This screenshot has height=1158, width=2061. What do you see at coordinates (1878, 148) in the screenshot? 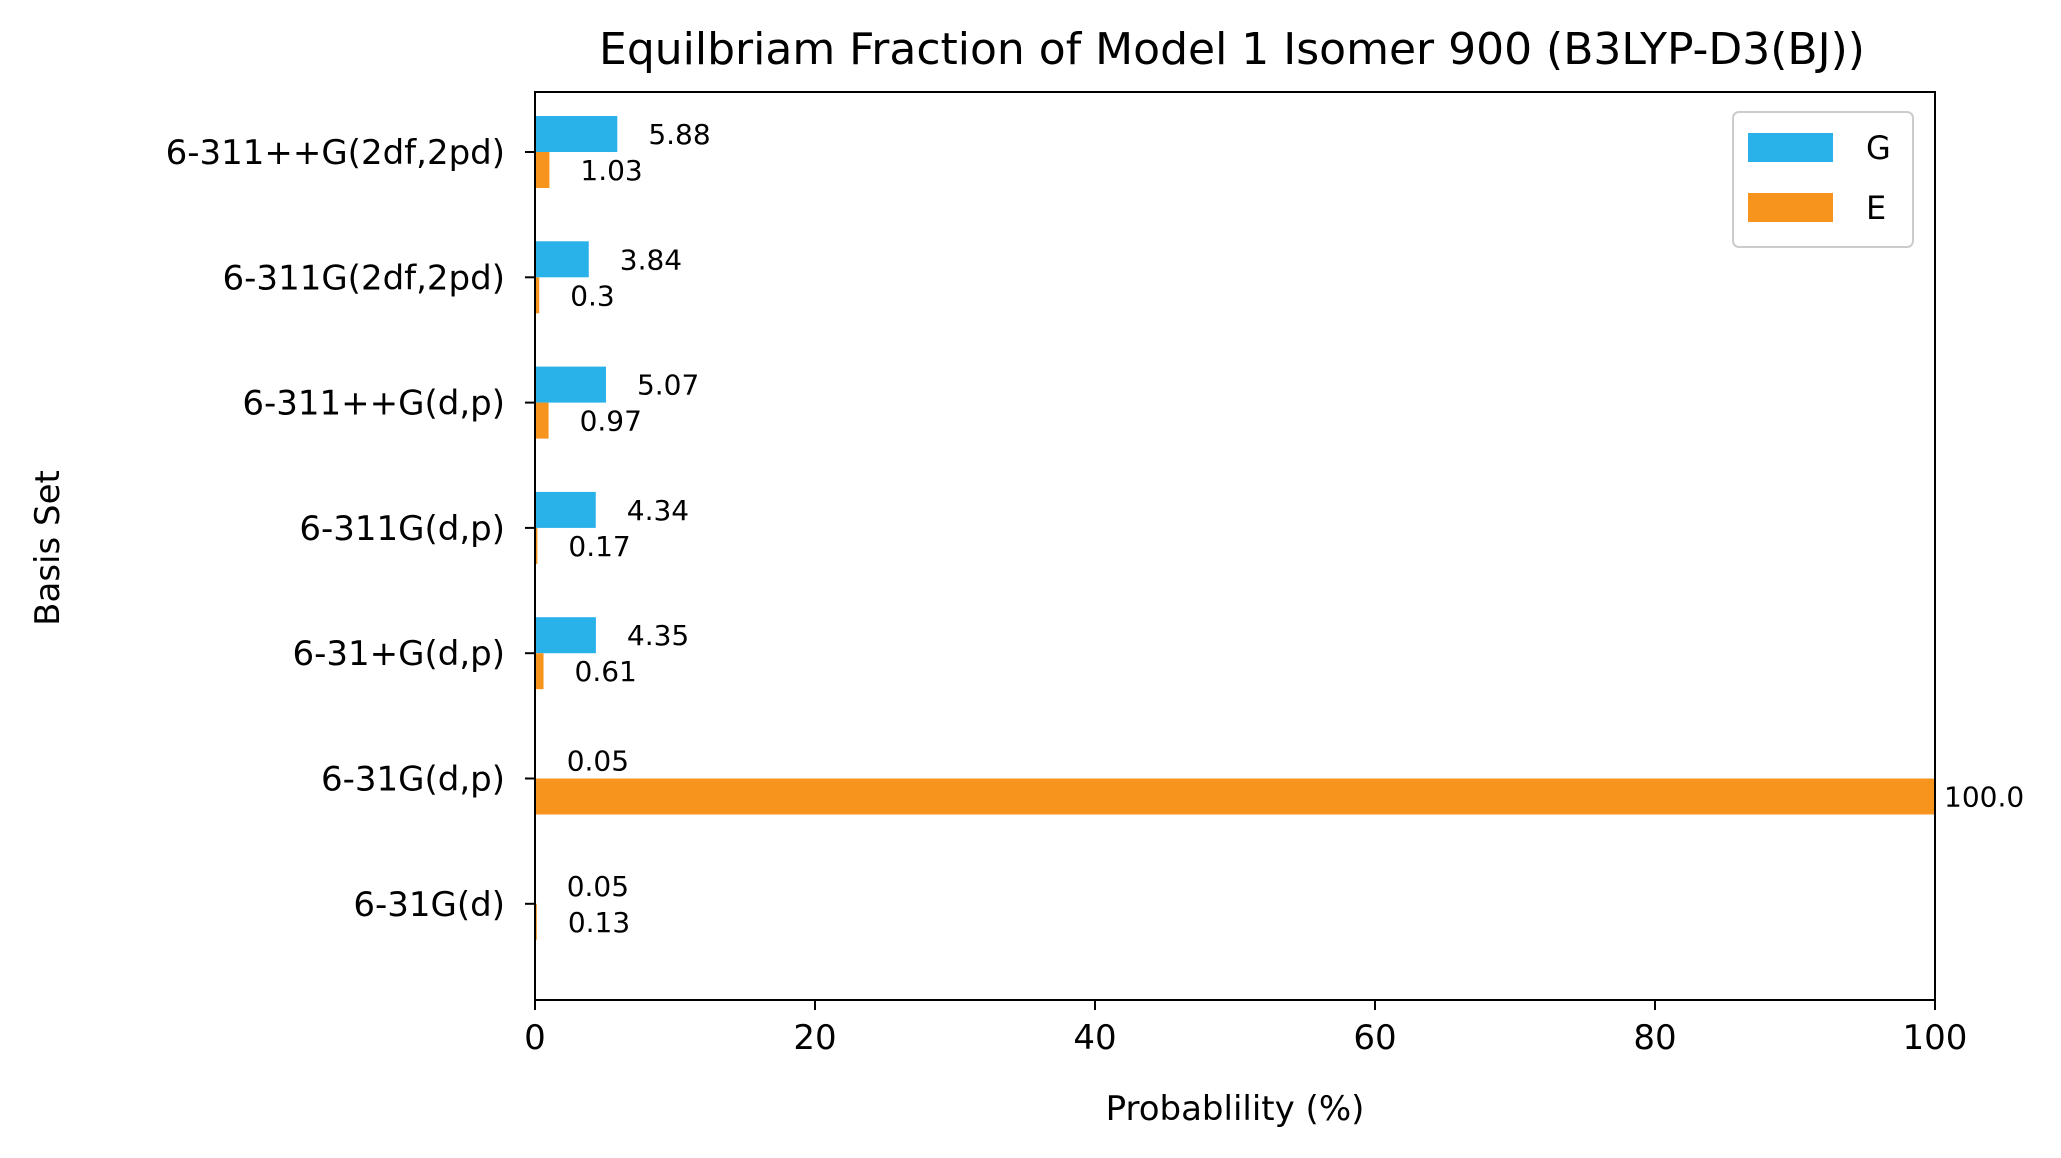
I see `legend-label-g: G` at bounding box center [1878, 148].